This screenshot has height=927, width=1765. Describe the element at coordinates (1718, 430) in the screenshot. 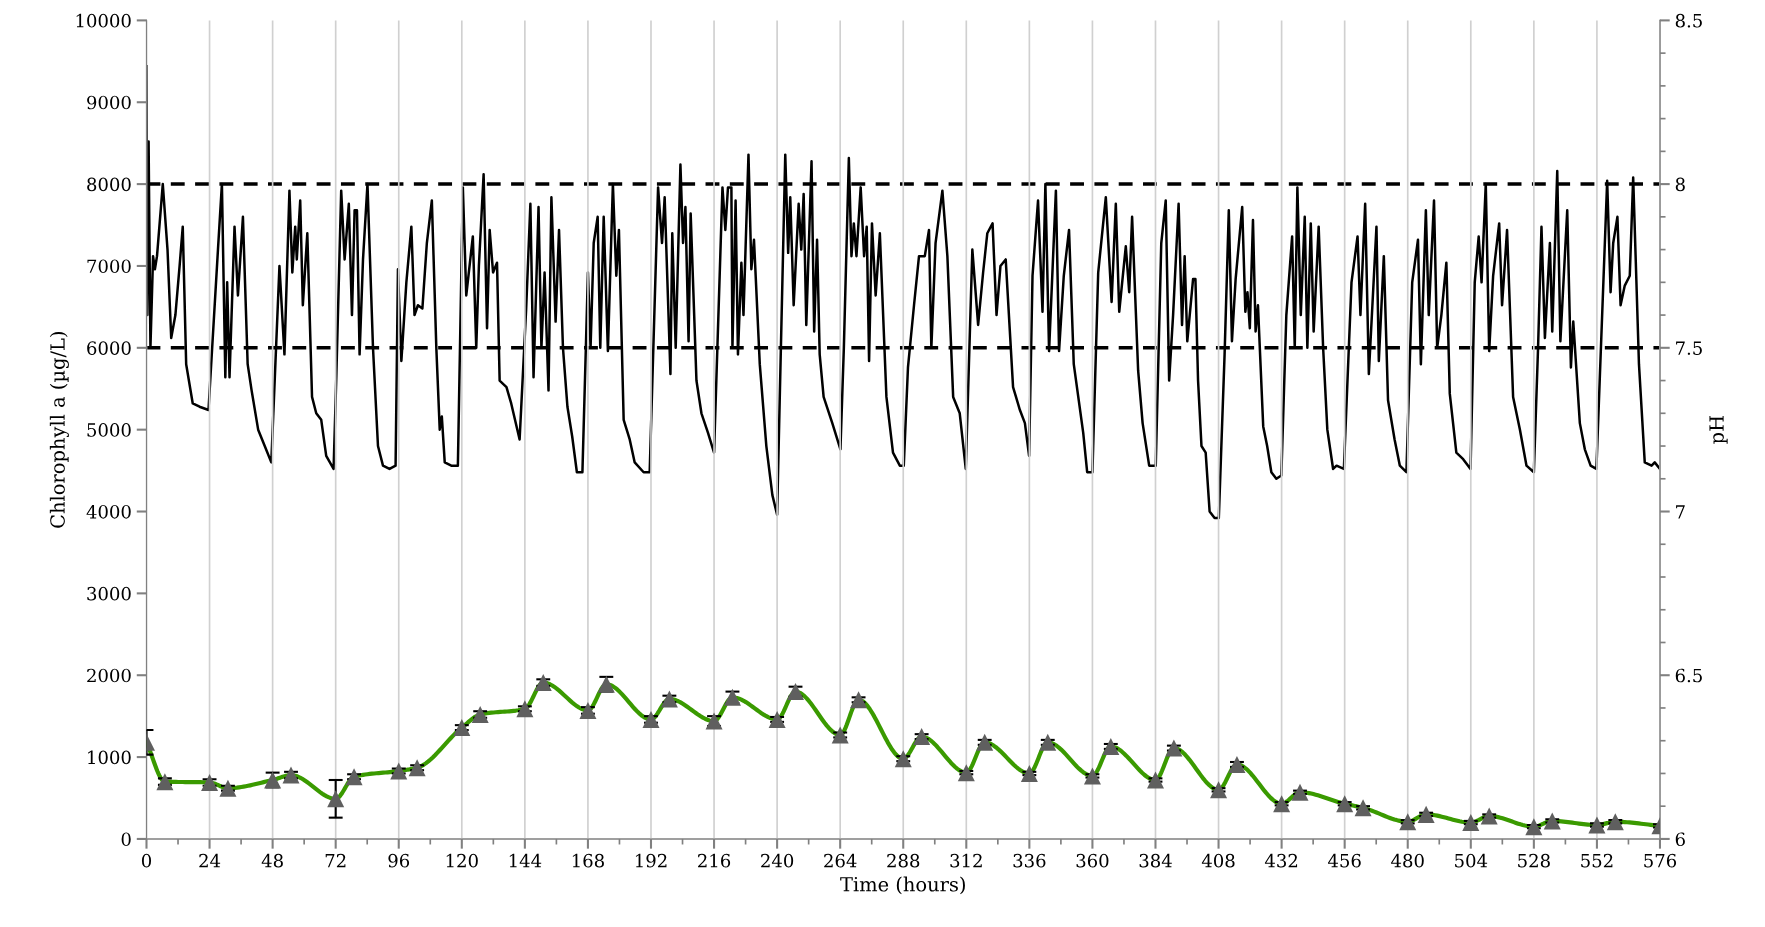

I see `y2-axis-title: pH` at that location.